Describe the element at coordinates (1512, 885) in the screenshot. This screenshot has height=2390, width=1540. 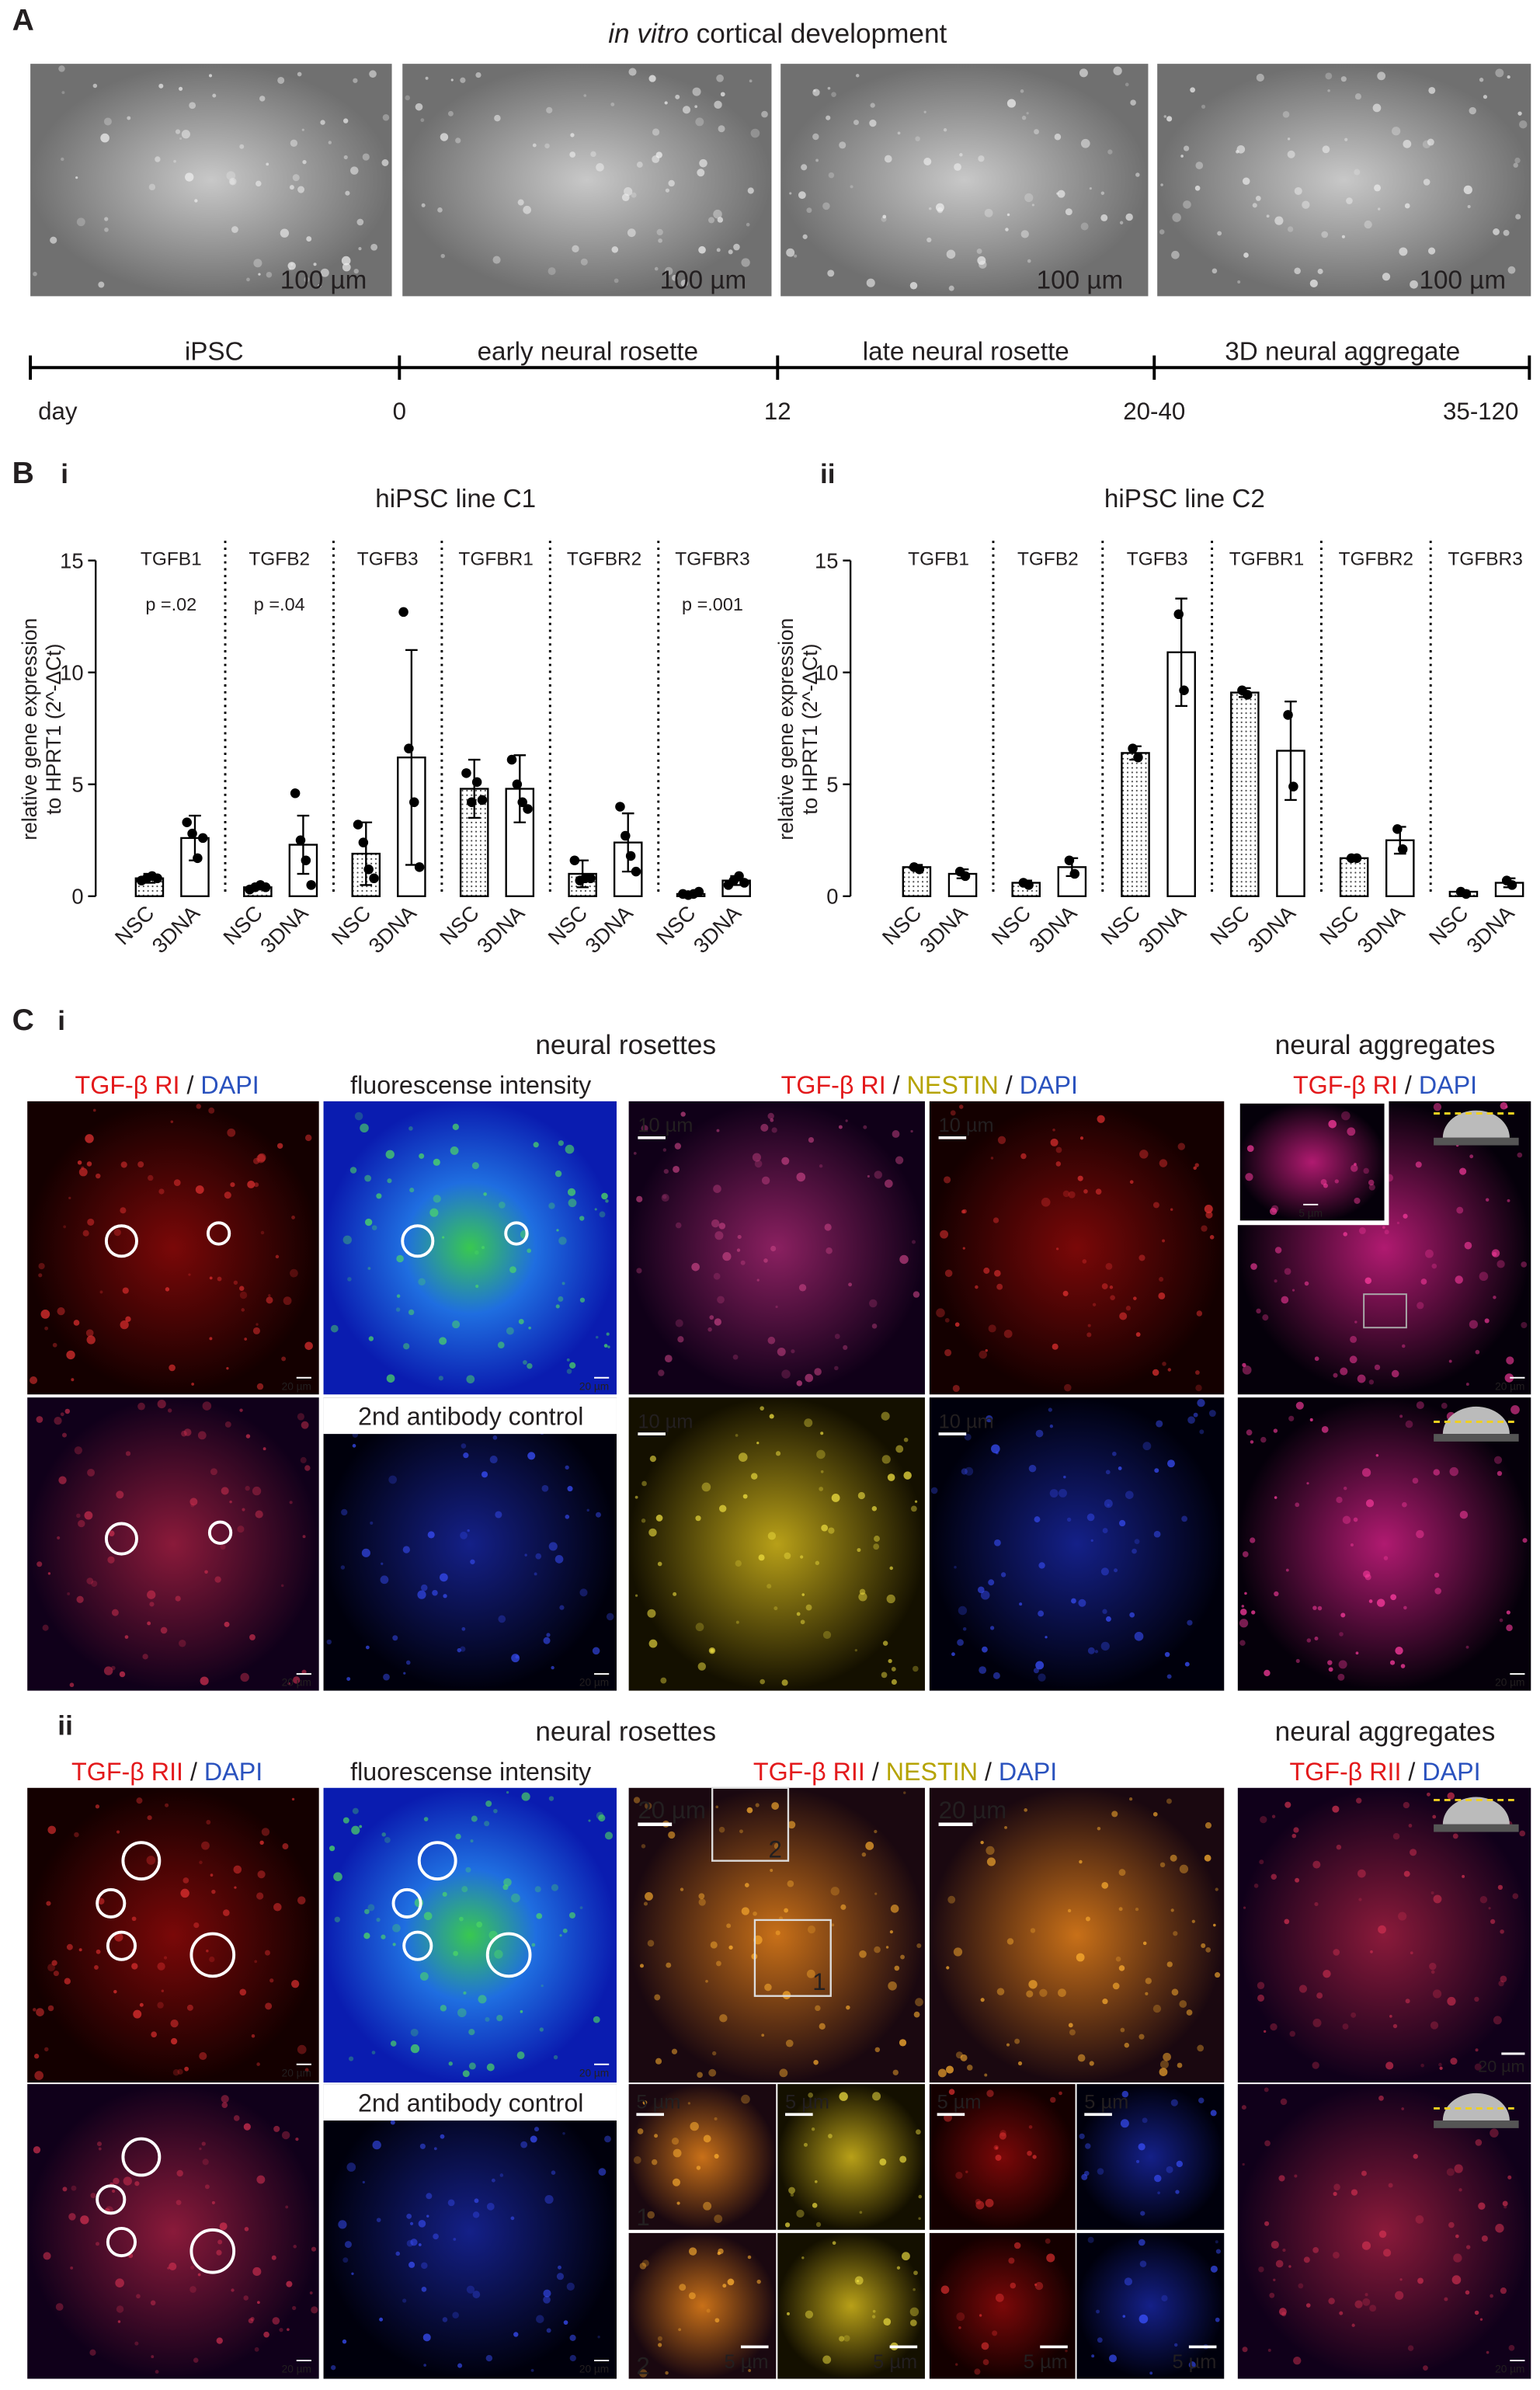
I see `data-point` at that location.